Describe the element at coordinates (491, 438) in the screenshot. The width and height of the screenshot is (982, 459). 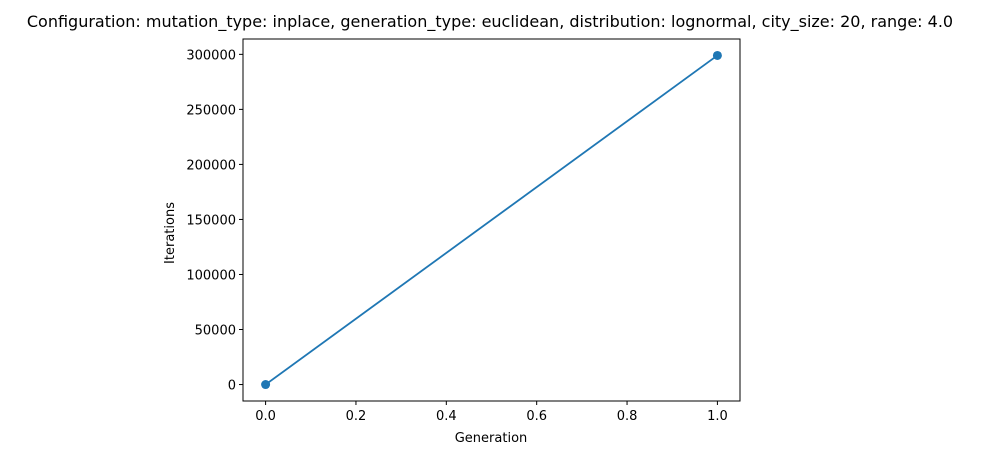
I see `x-axis-label: Generation` at that location.